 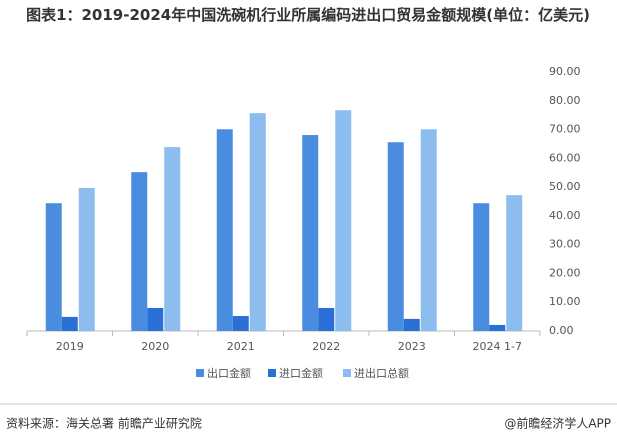 What do you see at coordinates (565, 186) in the screenshot?
I see `y-tick-label: 50.00` at bounding box center [565, 186].